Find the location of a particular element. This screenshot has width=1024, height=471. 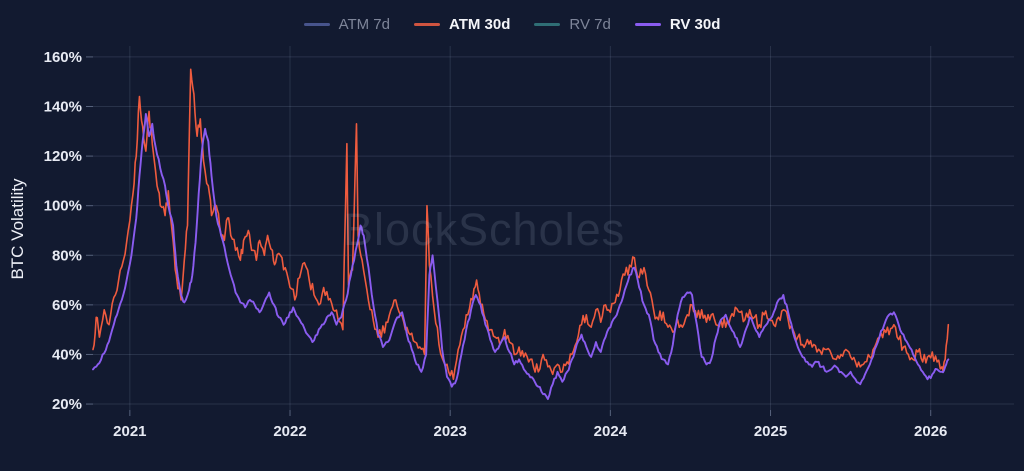

y-tick-label: 100% is located at coordinates (63, 206).